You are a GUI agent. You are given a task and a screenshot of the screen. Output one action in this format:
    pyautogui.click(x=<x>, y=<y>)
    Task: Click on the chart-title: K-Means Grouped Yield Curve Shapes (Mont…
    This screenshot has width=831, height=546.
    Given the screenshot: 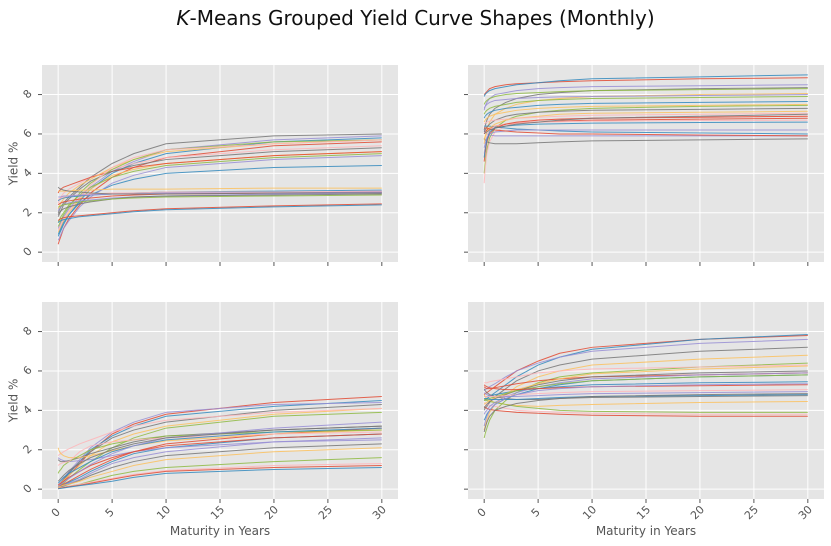 What is the action you would take?
    pyautogui.click(x=415, y=18)
    